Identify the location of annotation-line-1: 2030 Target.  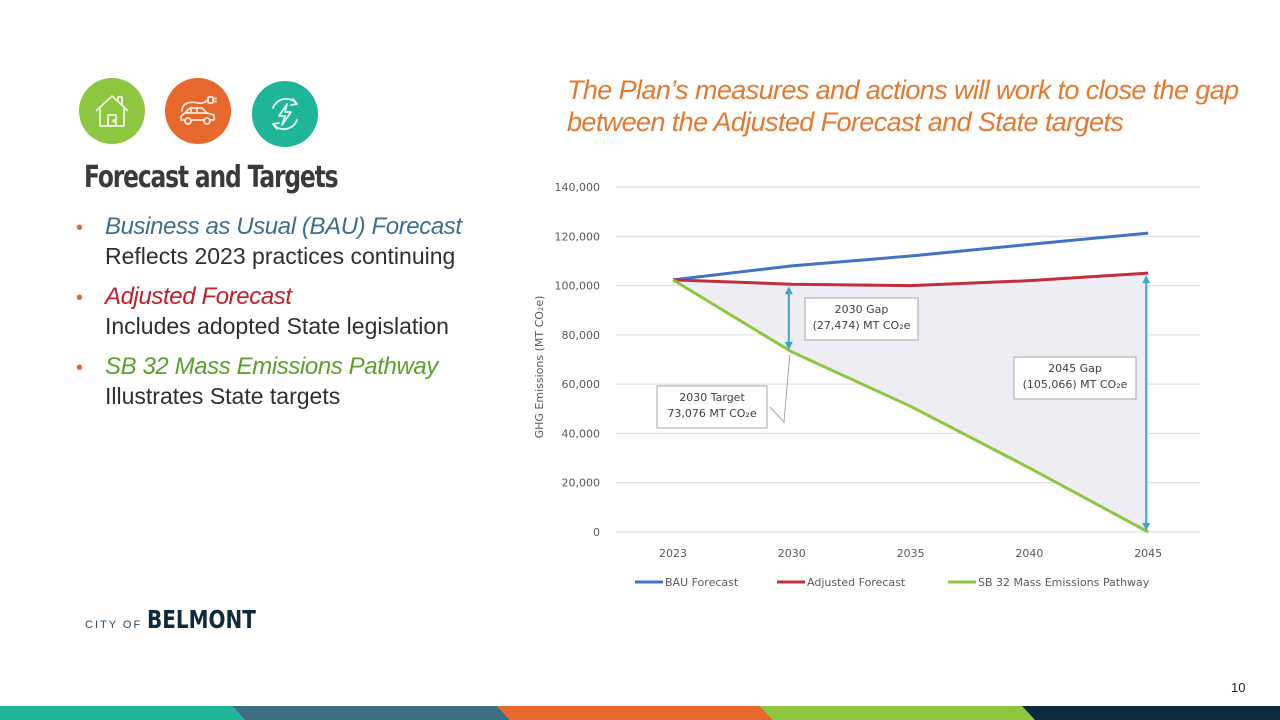
(712, 397).